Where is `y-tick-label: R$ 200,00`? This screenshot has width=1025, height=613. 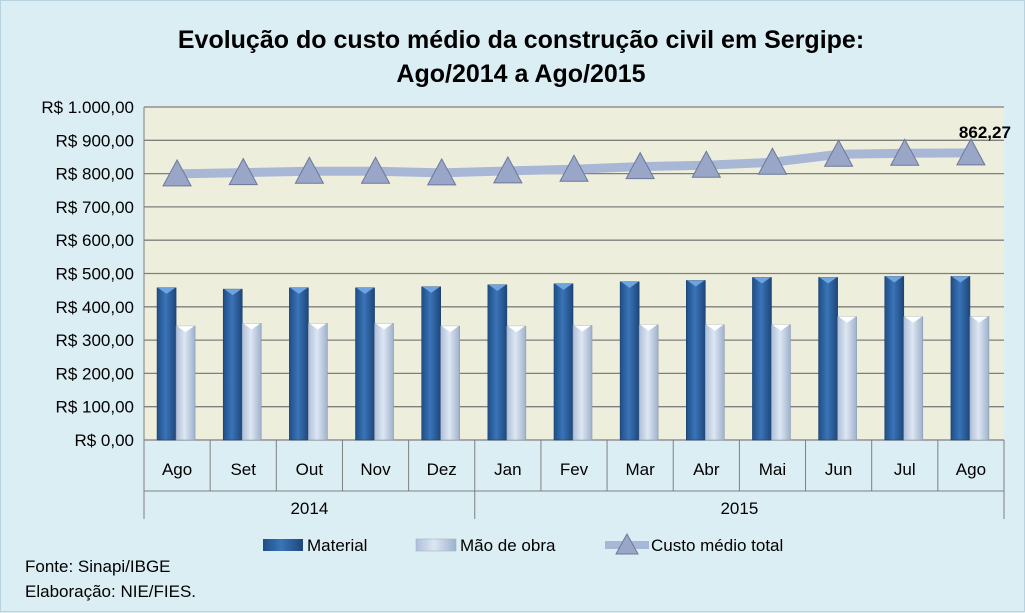
y-tick-label: R$ 200,00 is located at coordinates (95, 373).